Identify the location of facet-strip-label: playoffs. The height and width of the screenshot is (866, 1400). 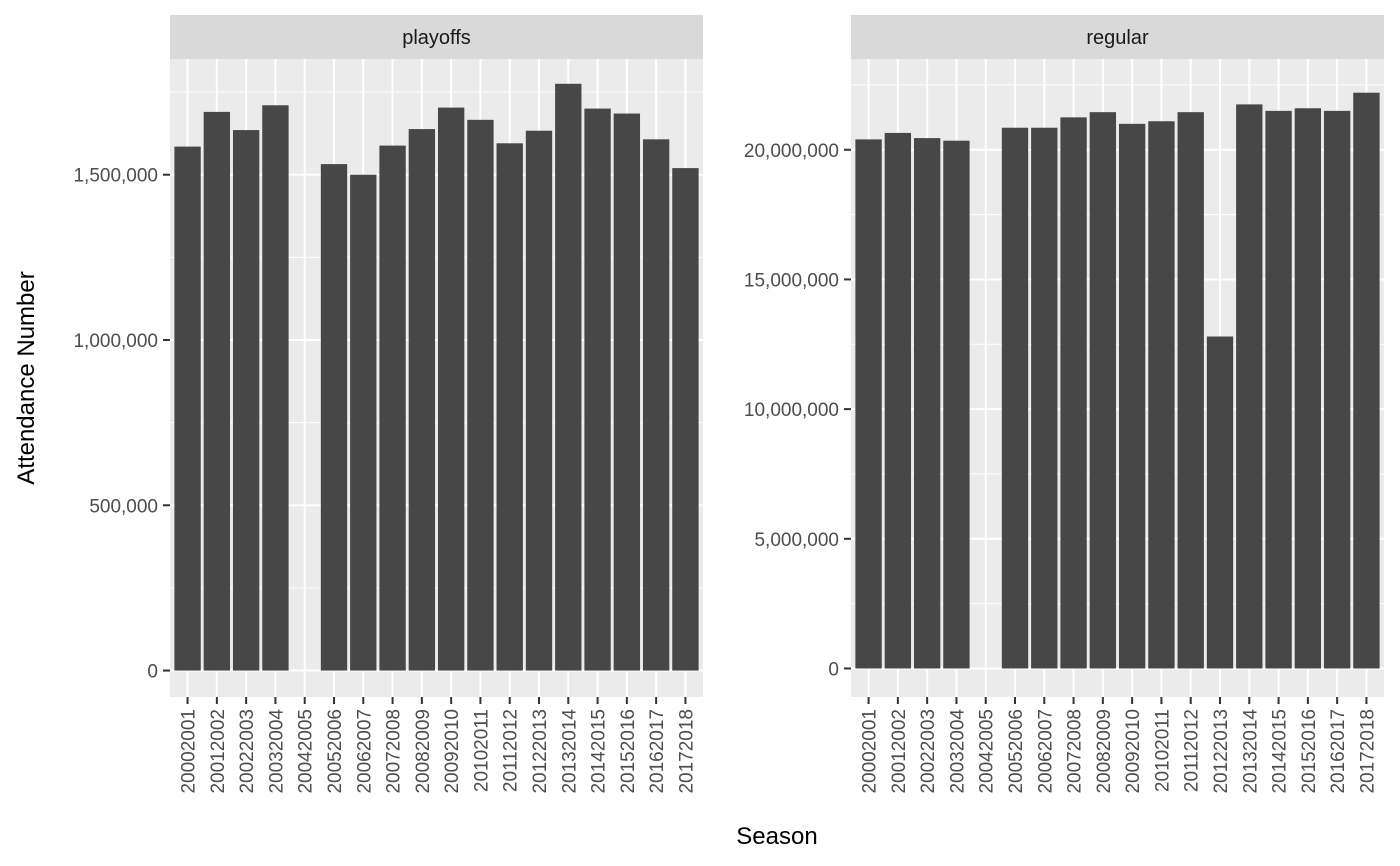
(436, 38).